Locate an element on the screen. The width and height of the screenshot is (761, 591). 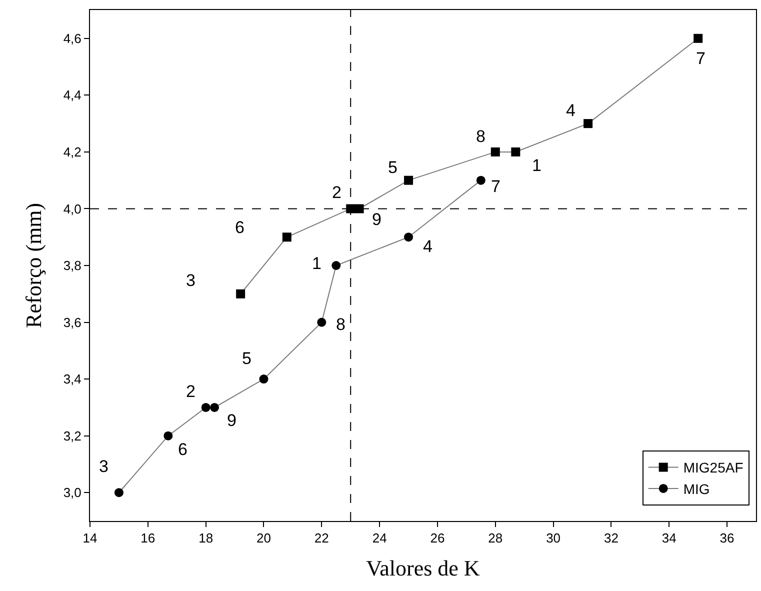
y-tick-label: 4,6 is located at coordinates (72, 38).